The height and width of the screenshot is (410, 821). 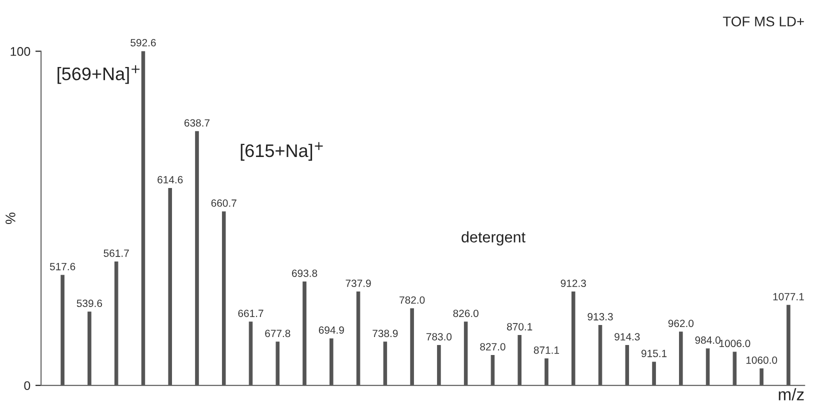 What do you see at coordinates (654, 354) in the screenshot?
I see `x-tick-label: 915.1` at bounding box center [654, 354].